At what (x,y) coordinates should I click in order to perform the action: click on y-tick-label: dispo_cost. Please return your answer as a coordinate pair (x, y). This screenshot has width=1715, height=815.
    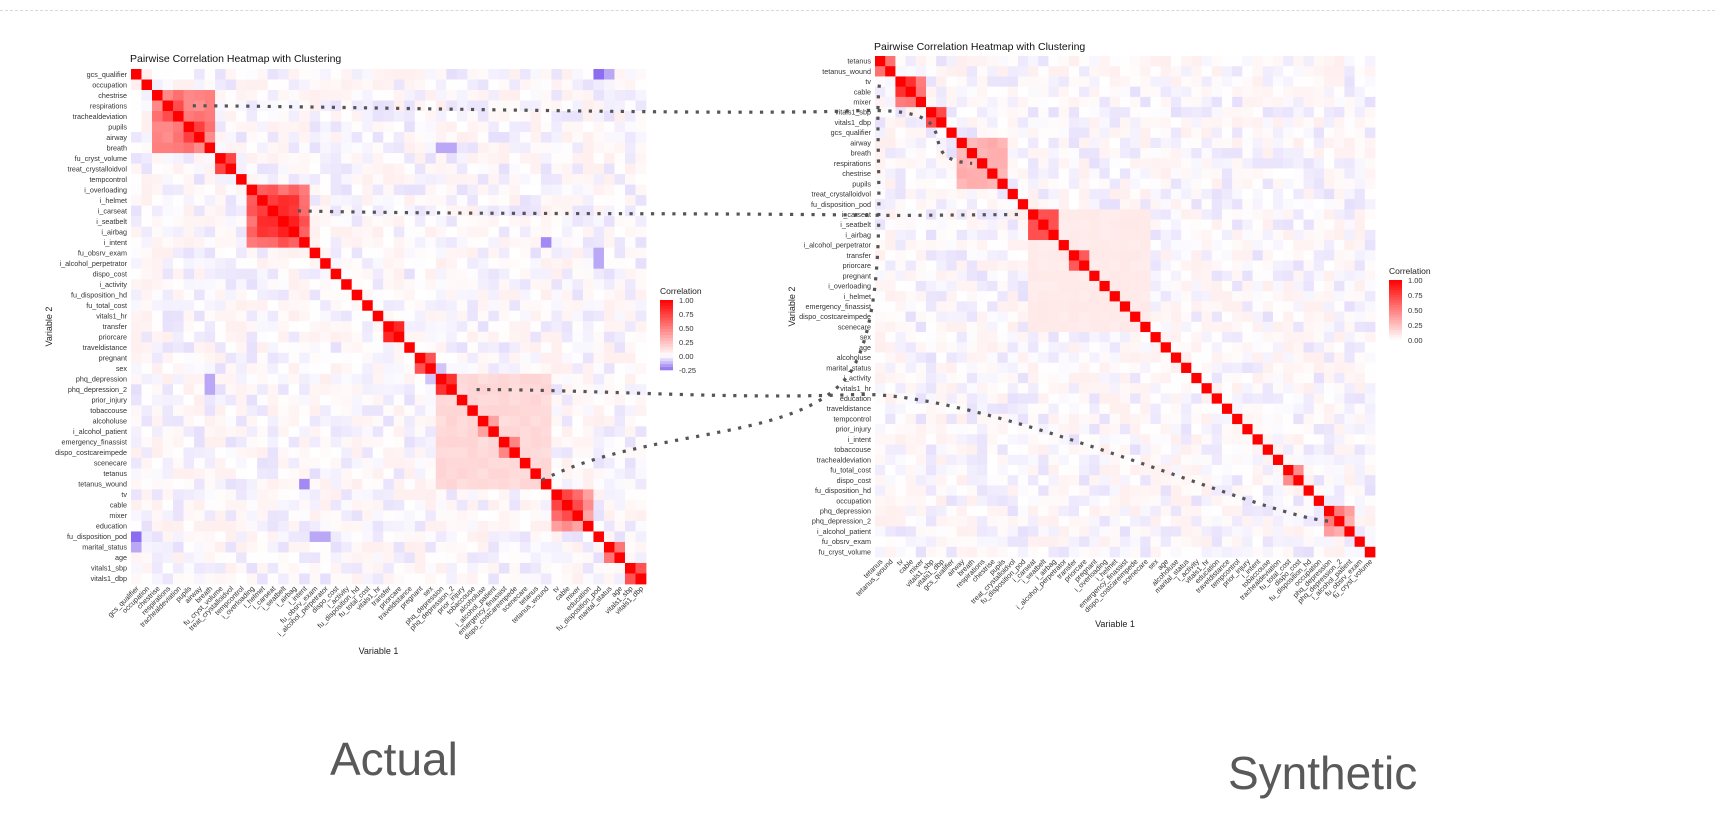
    Looking at the image, I should click on (110, 273).